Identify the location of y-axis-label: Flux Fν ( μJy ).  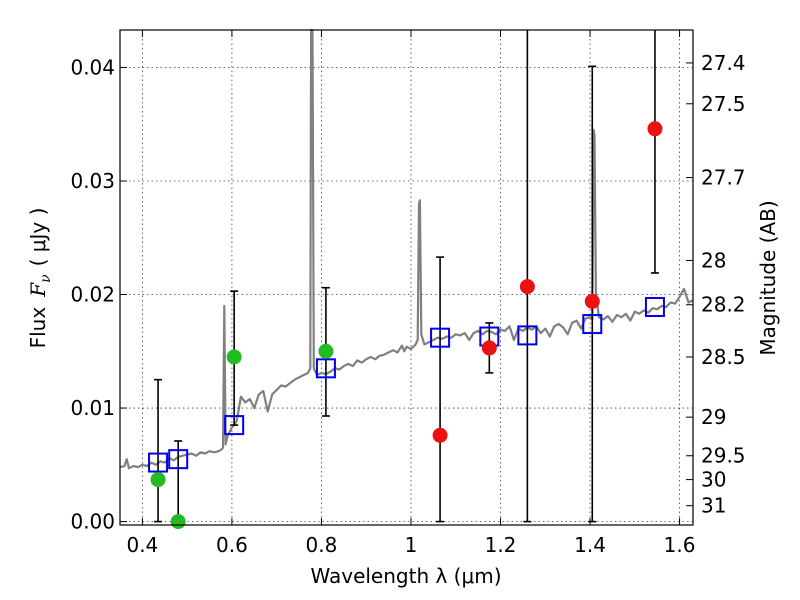
(40, 278).